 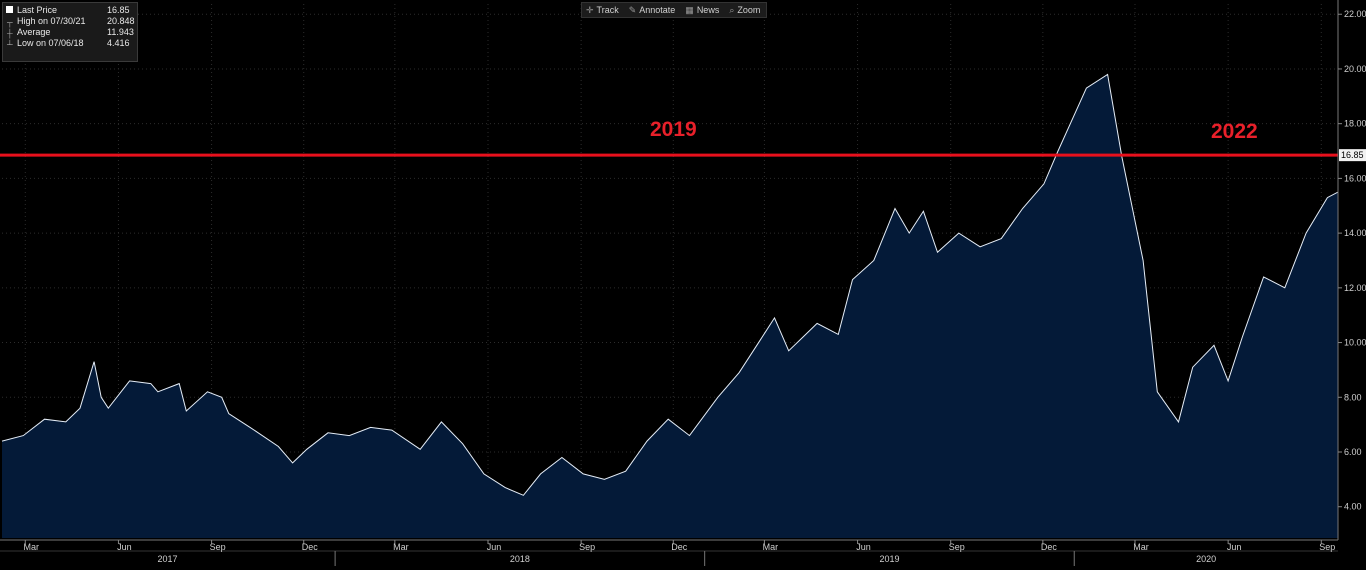 I want to click on news-icon: ▦, so click(x=689, y=9).